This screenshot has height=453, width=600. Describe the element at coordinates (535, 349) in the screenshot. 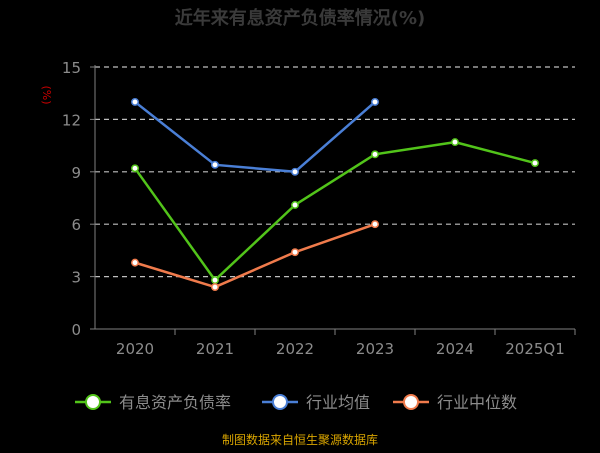

I see `x-tick-label: 2025Q1` at that location.